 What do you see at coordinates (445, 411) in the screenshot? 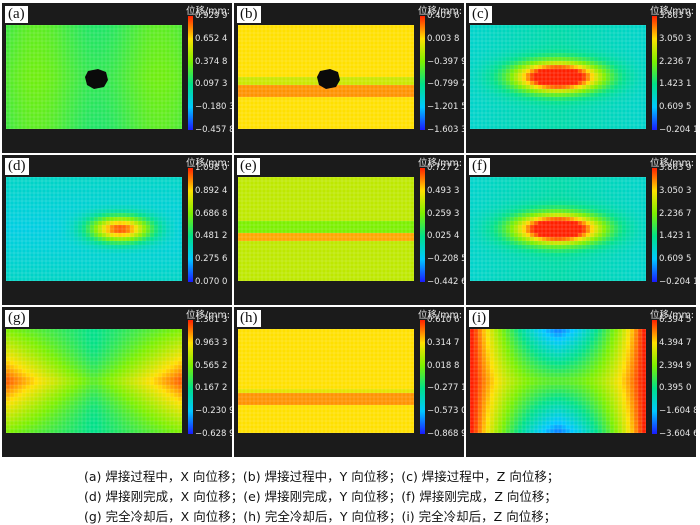
I see `colorbar-tick-label: −0.573 0` at bounding box center [445, 411].